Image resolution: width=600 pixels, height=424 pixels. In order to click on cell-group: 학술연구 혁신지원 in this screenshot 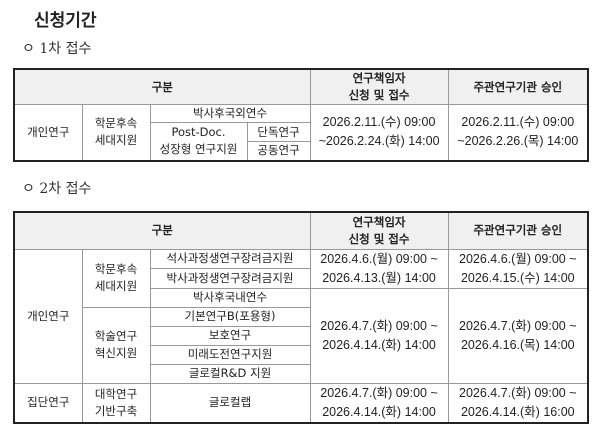, I will do `click(116, 345)`.